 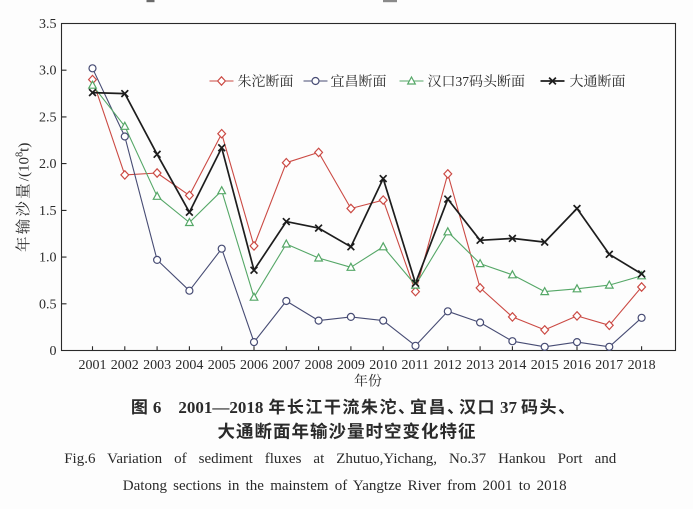 What do you see at coordinates (125, 365) in the screenshot?
I see `svg-text: 2002` at bounding box center [125, 365].